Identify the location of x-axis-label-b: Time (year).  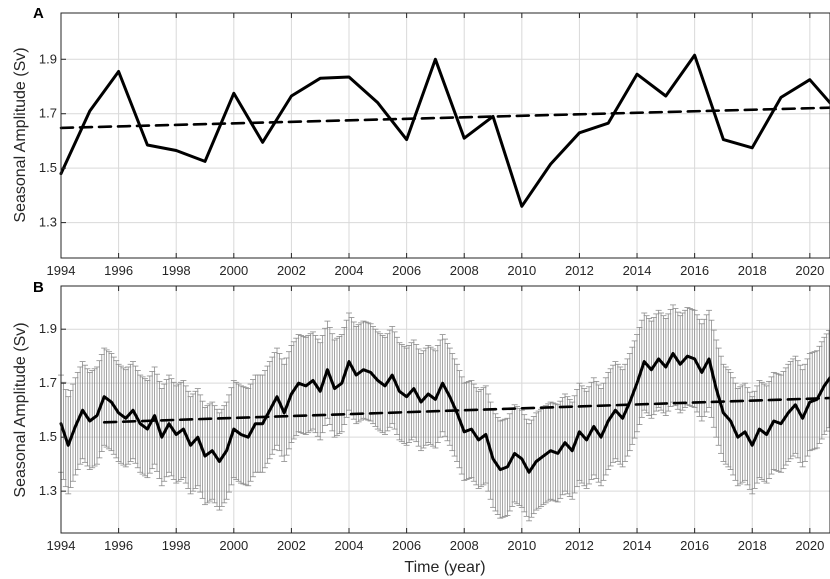
(444, 567).